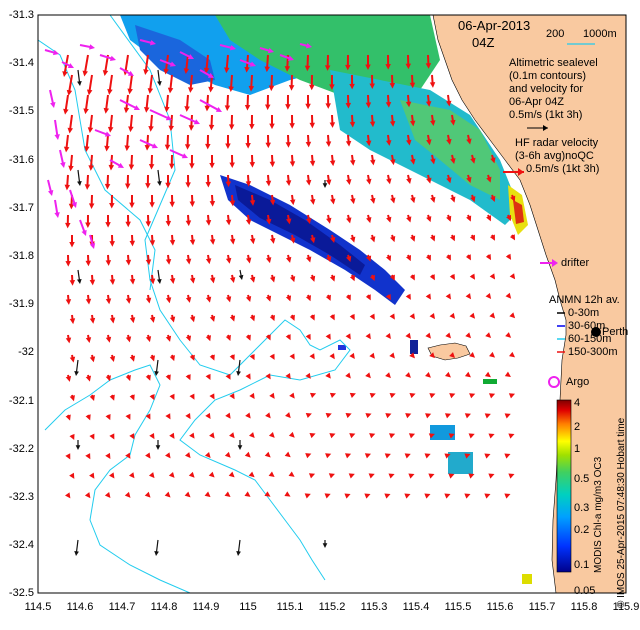 The image size is (640, 630). What do you see at coordinates (577, 403) in the screenshot?
I see `colorbar-tick-label: 4` at bounding box center [577, 403].